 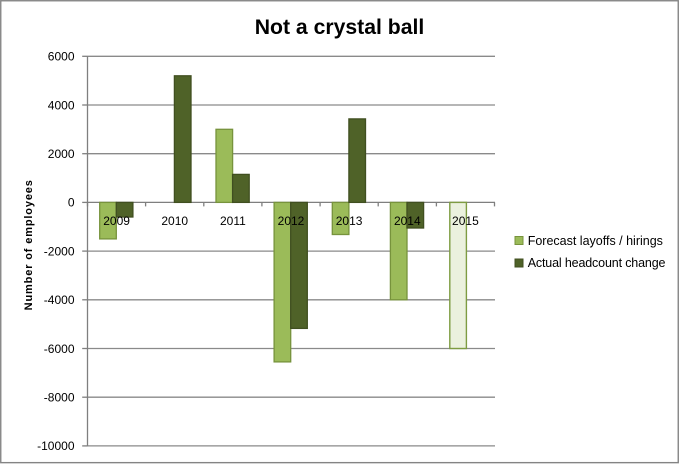 I want to click on svg-text: 2009, so click(x=116, y=221).